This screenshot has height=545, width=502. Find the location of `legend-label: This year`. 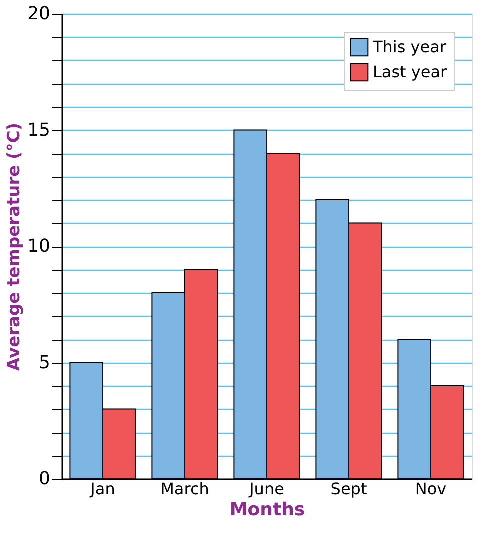

legend-label: This year is located at coordinates (409, 47).